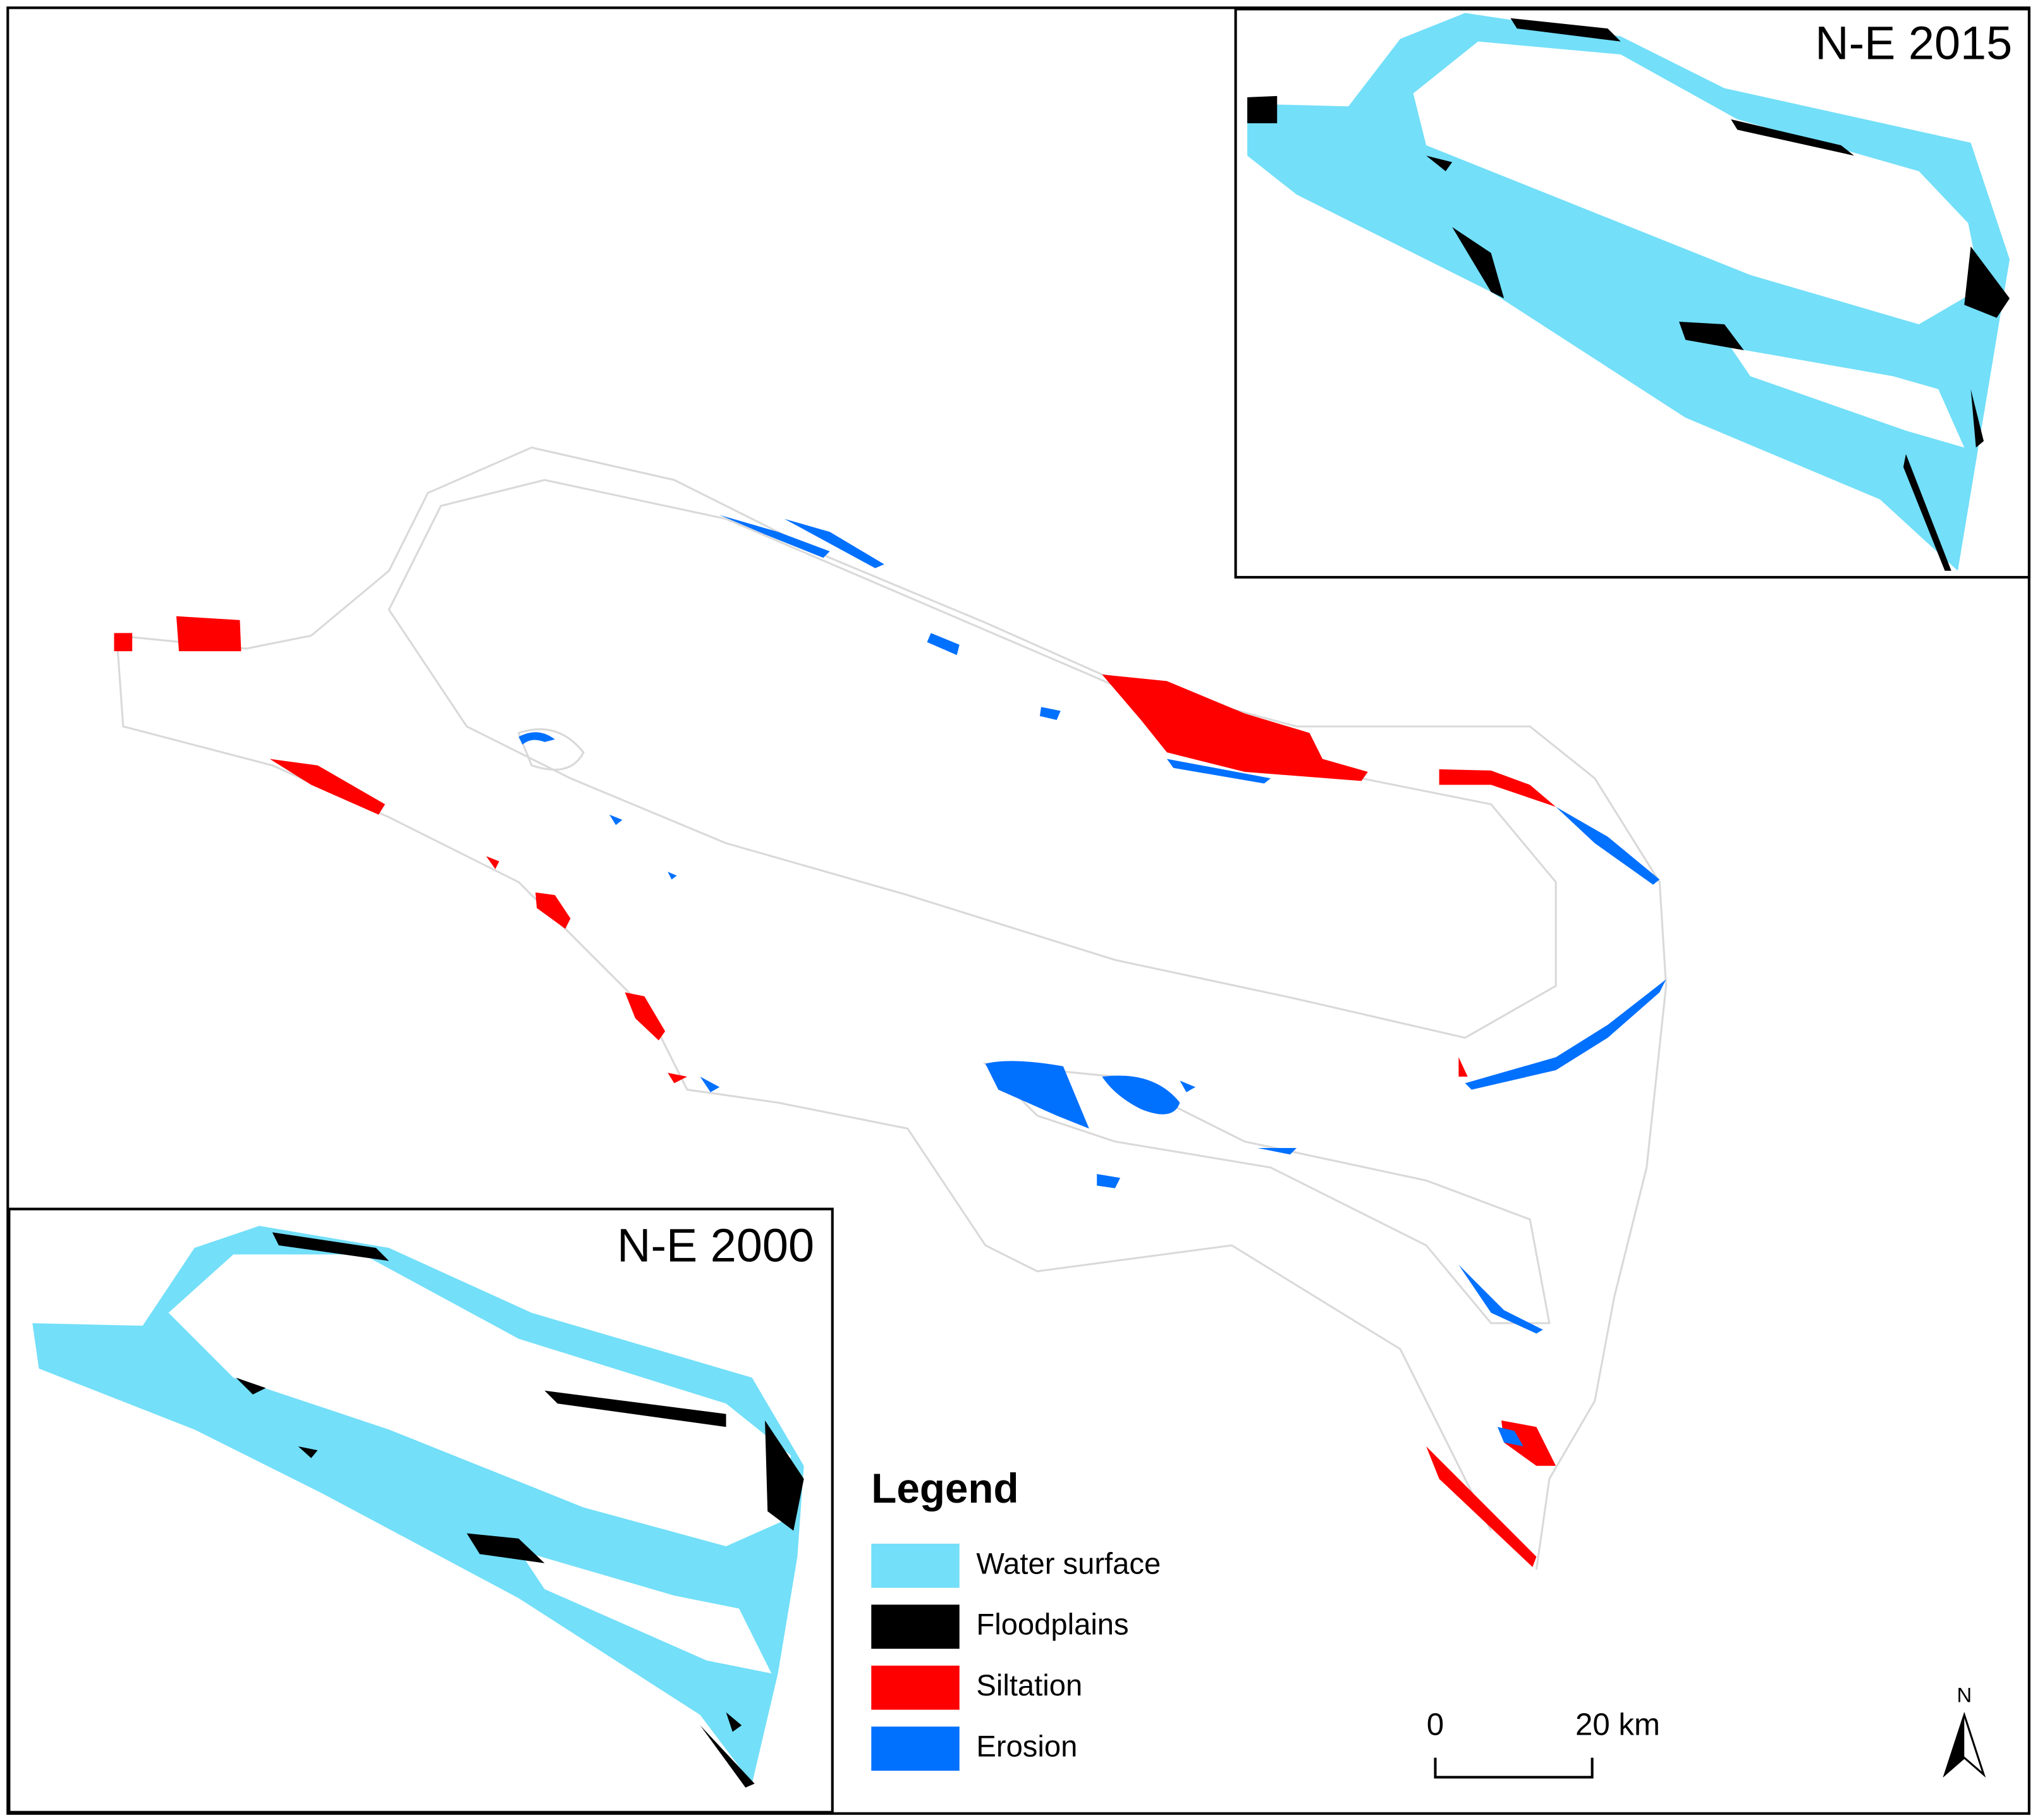  I want to click on legend-label: Siltation, so click(1029, 1685).